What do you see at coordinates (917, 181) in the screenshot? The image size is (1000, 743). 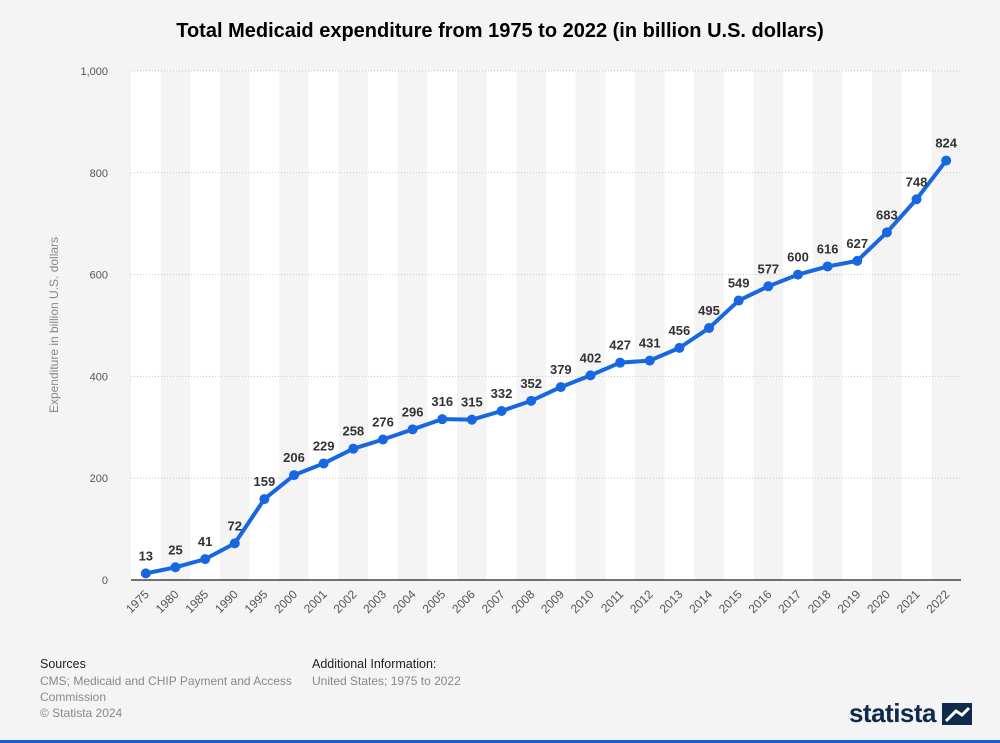 I see `data-label: 748` at bounding box center [917, 181].